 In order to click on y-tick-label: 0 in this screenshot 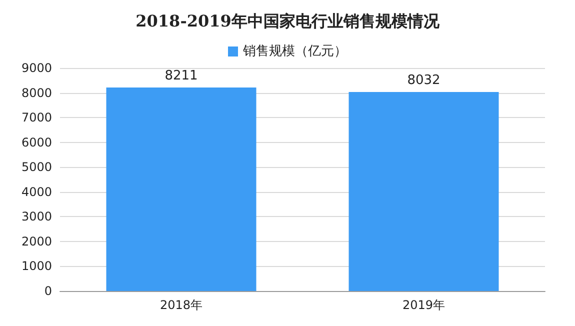, I will do `click(48, 291)`.